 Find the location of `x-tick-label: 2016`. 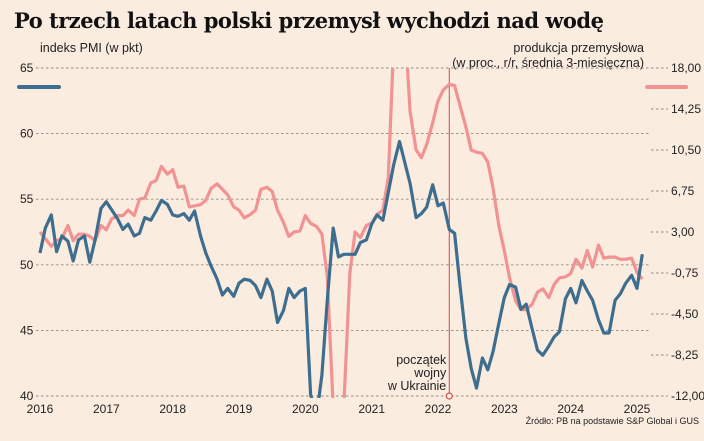

x-tick-label: 2016 is located at coordinates (40, 409).